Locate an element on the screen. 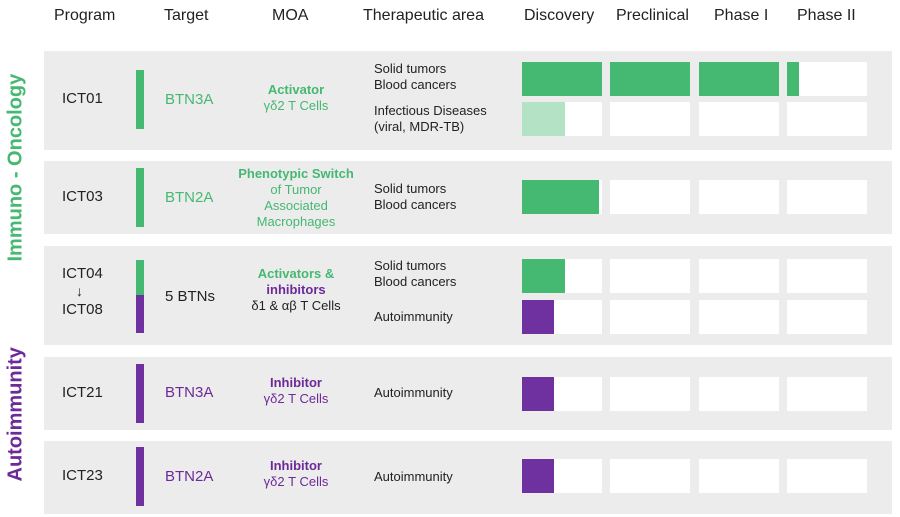  moa-ict04-bold-1: Activators & is located at coordinates (296, 273).